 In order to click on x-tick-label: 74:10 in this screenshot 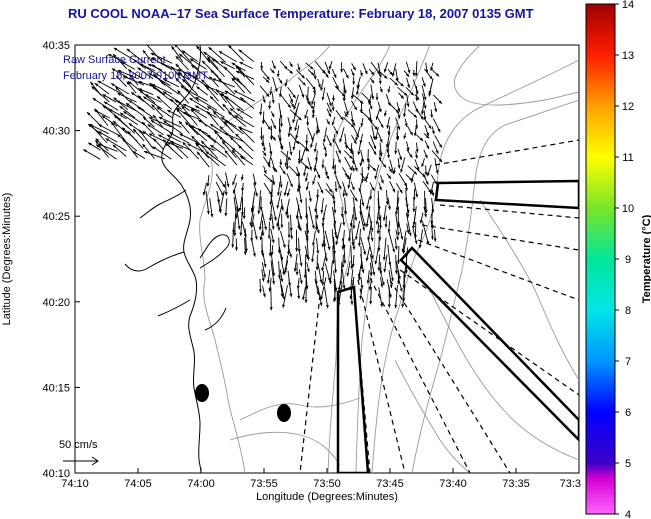, I will do `click(75, 484)`.